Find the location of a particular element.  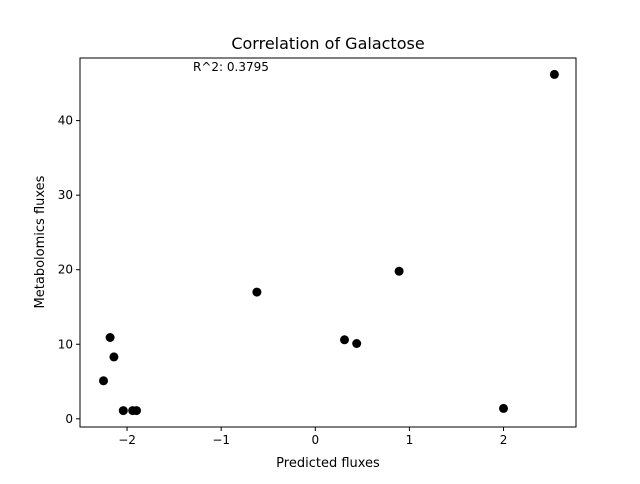

y-tick-label: 40 is located at coordinates (65, 121).